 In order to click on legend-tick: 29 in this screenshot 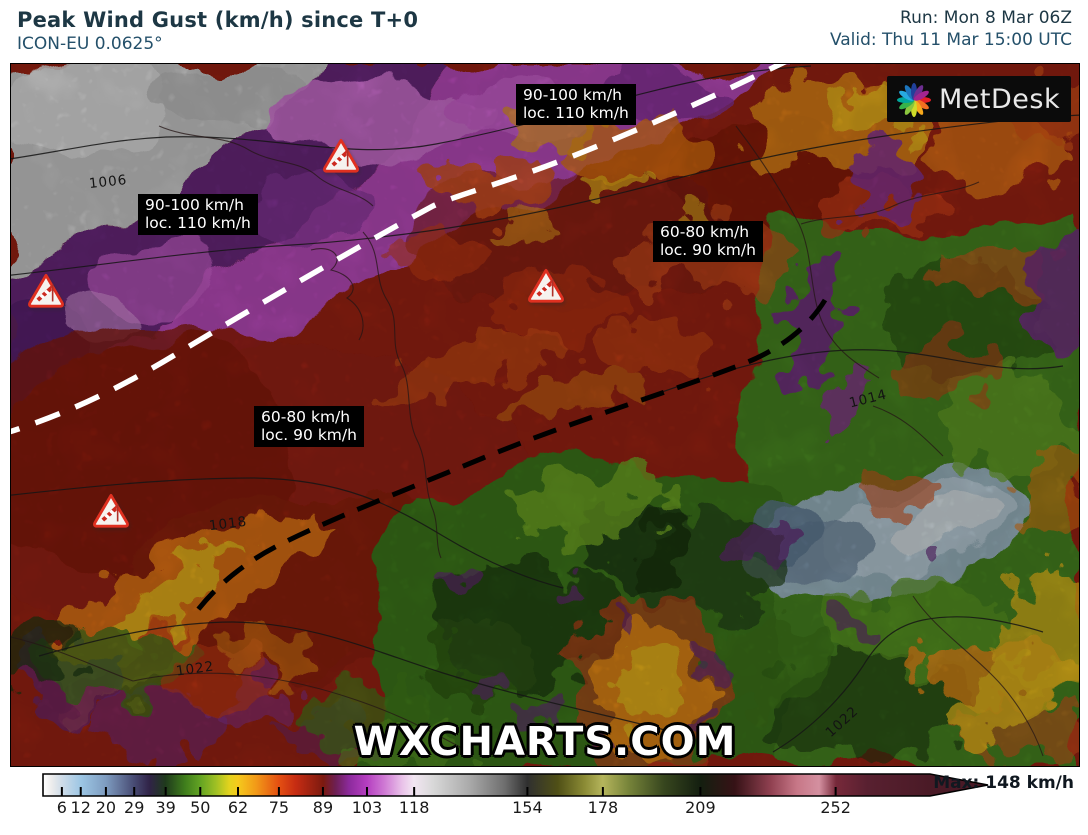, I will do `click(134, 807)`.